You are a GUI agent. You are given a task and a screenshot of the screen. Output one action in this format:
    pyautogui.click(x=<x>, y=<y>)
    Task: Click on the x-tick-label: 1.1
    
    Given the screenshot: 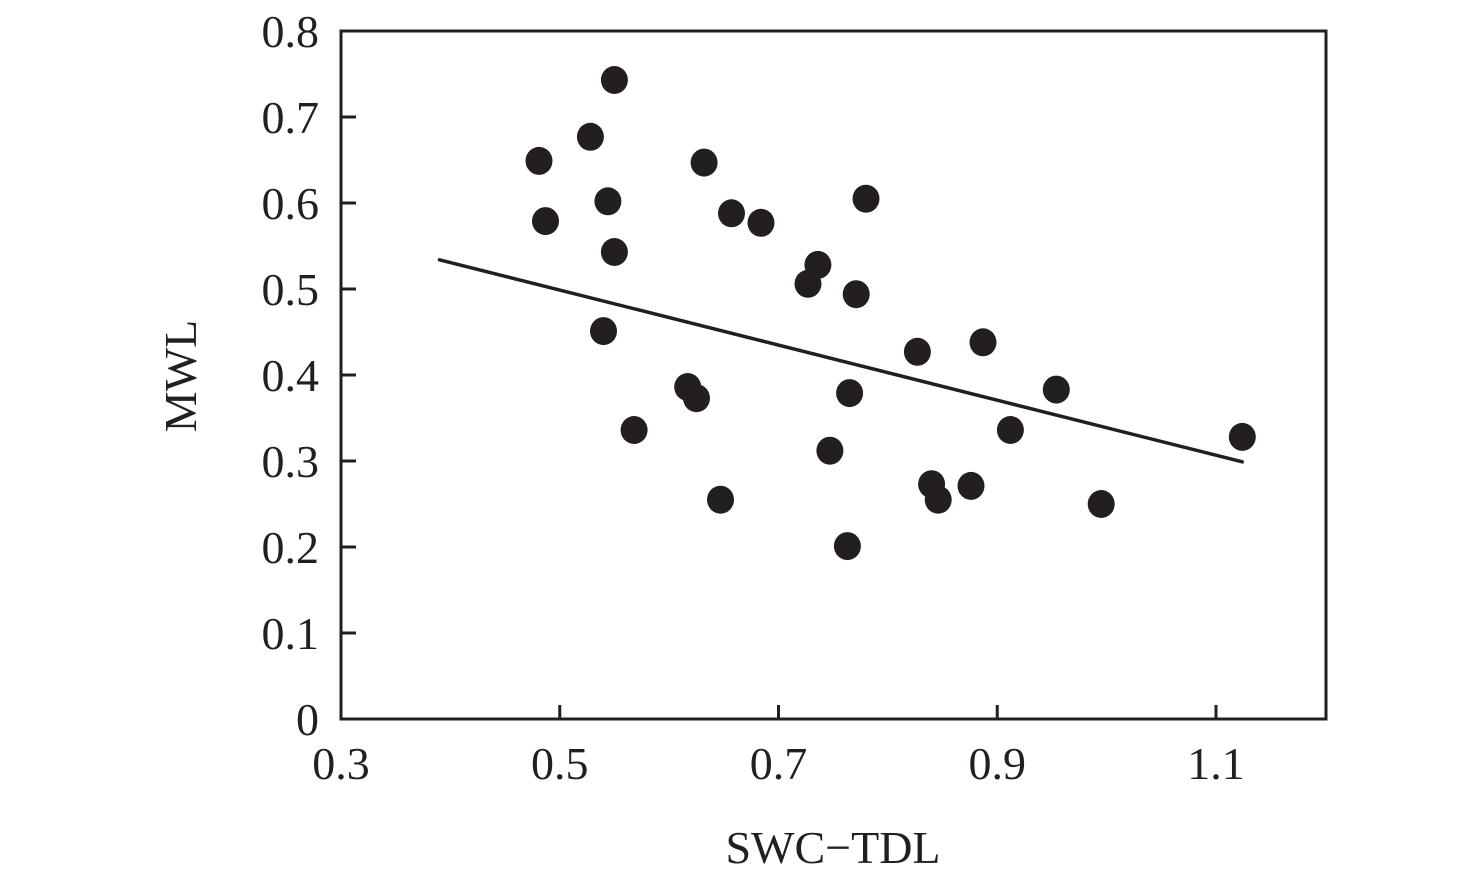 What is the action you would take?
    pyautogui.click(x=1216, y=763)
    